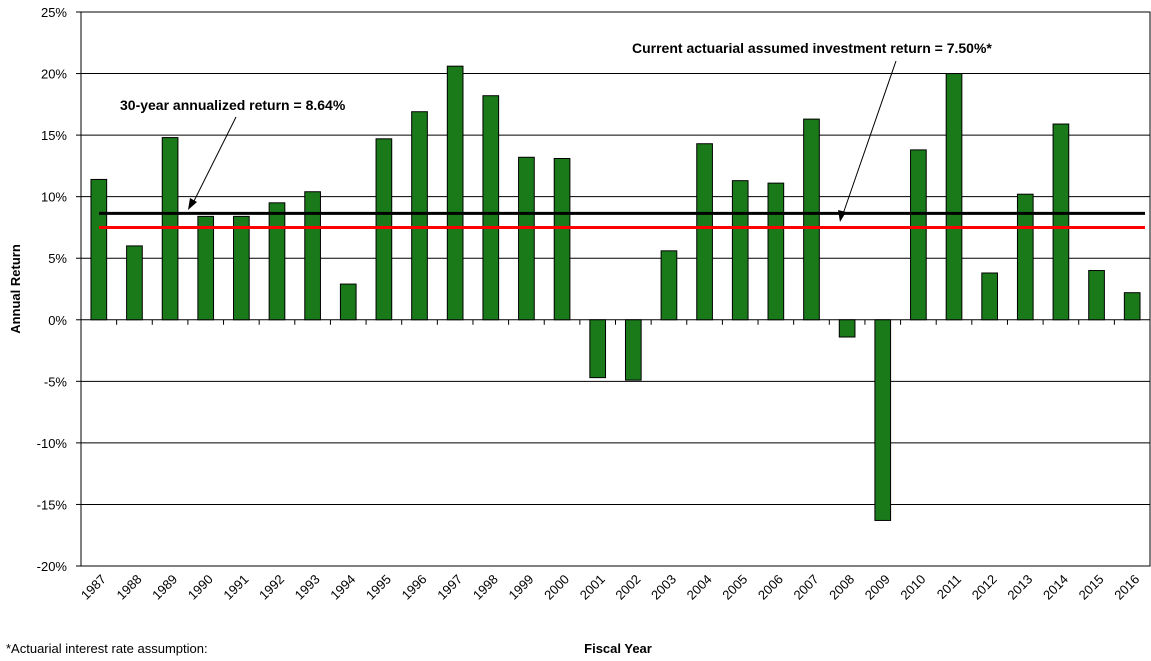 Image resolution: width=1151 pixels, height=661 pixels. Describe the element at coordinates (54, 135) in the screenshot. I see `y-tick-label: 15%` at that location.